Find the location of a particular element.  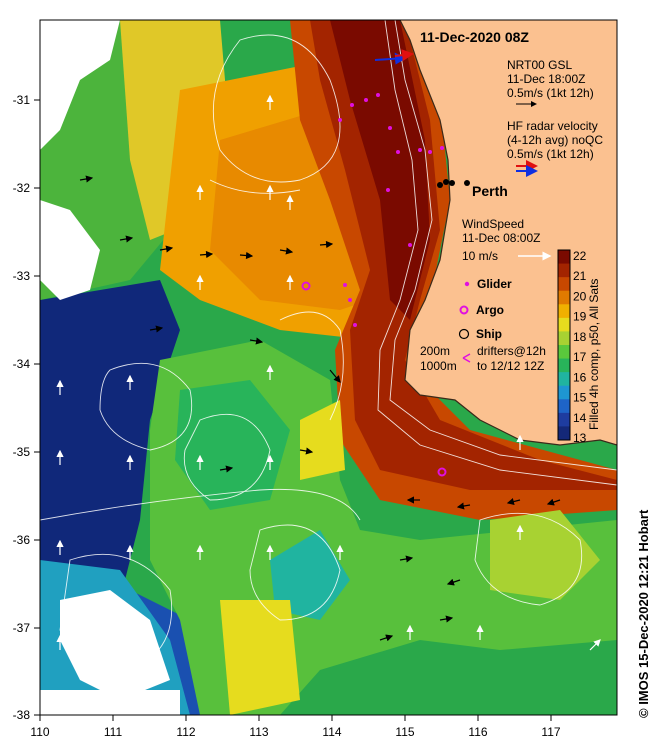

legend-drifters: drifters@12h is located at coordinates (511, 351).